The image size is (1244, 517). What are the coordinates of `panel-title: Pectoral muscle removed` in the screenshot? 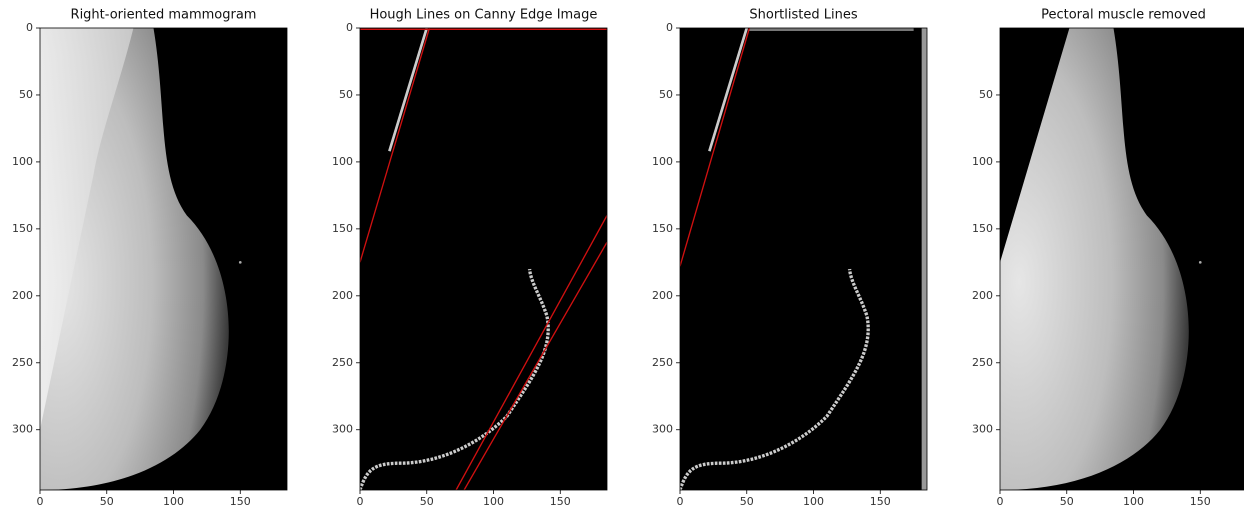 It's located at (1123, 15).